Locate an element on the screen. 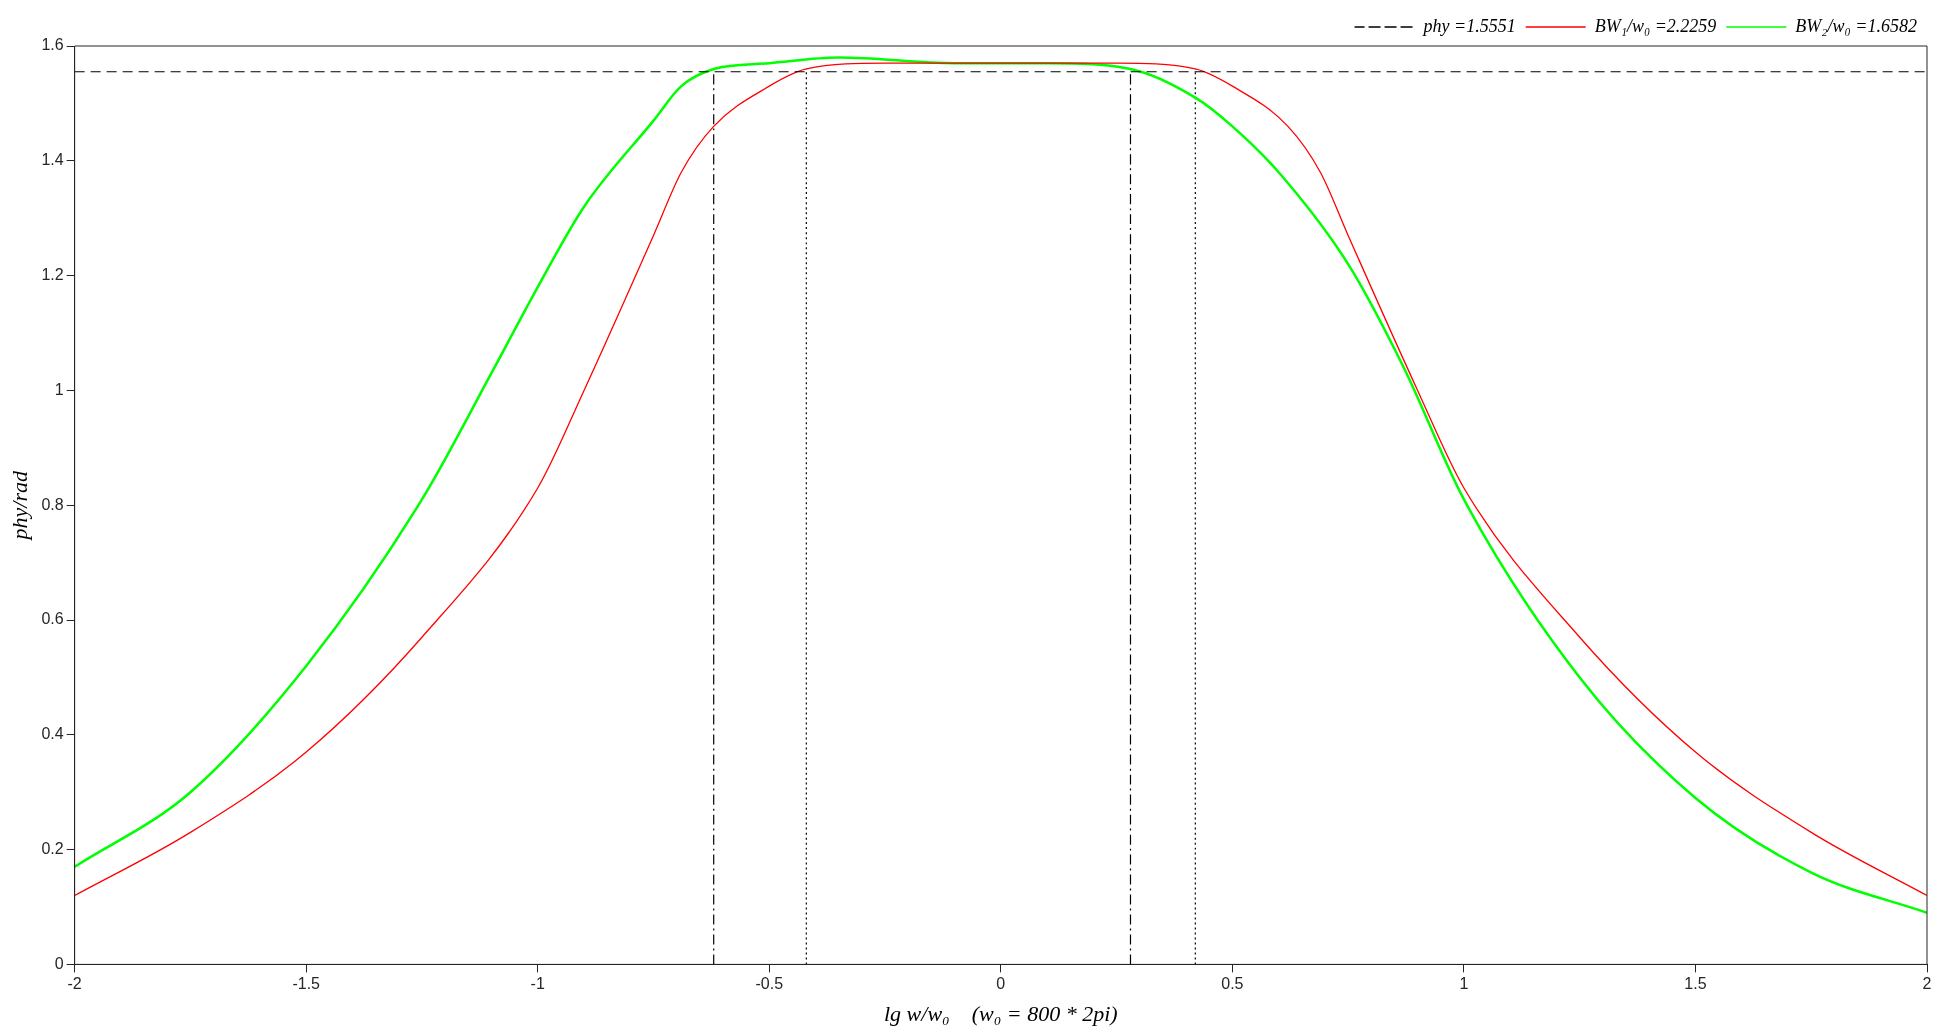  y-tick-label: 1 is located at coordinates (59, 389).